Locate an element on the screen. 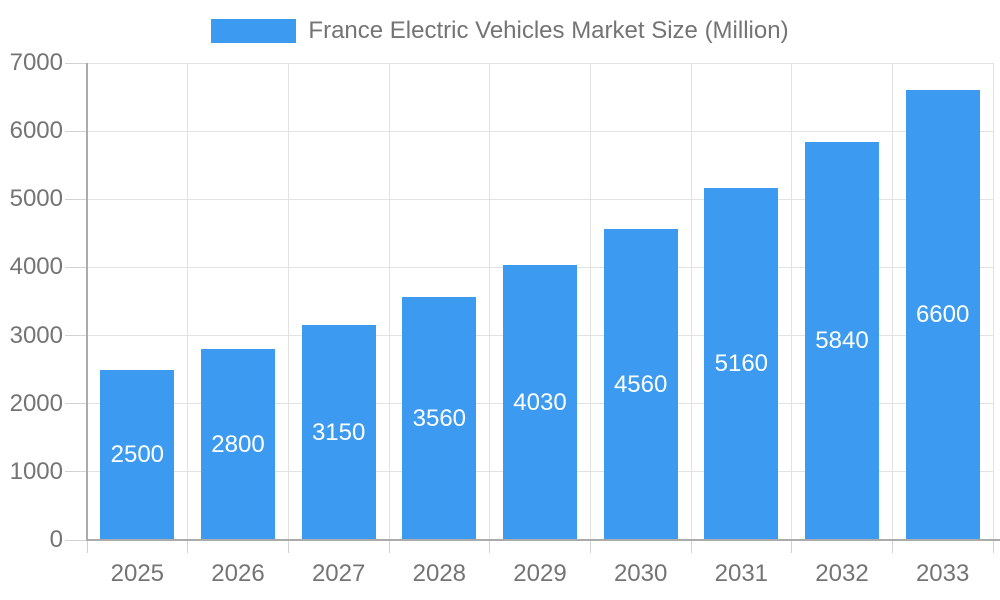 The width and height of the screenshot is (1000, 600). bar-value-label: 3150 is located at coordinates (338, 432).